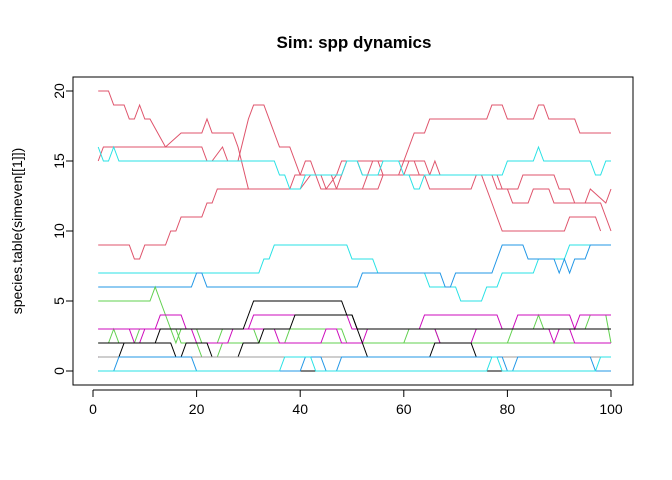 The image size is (672, 480). What do you see at coordinates (197, 409) in the screenshot?
I see `x-tick-label: 20` at bounding box center [197, 409].